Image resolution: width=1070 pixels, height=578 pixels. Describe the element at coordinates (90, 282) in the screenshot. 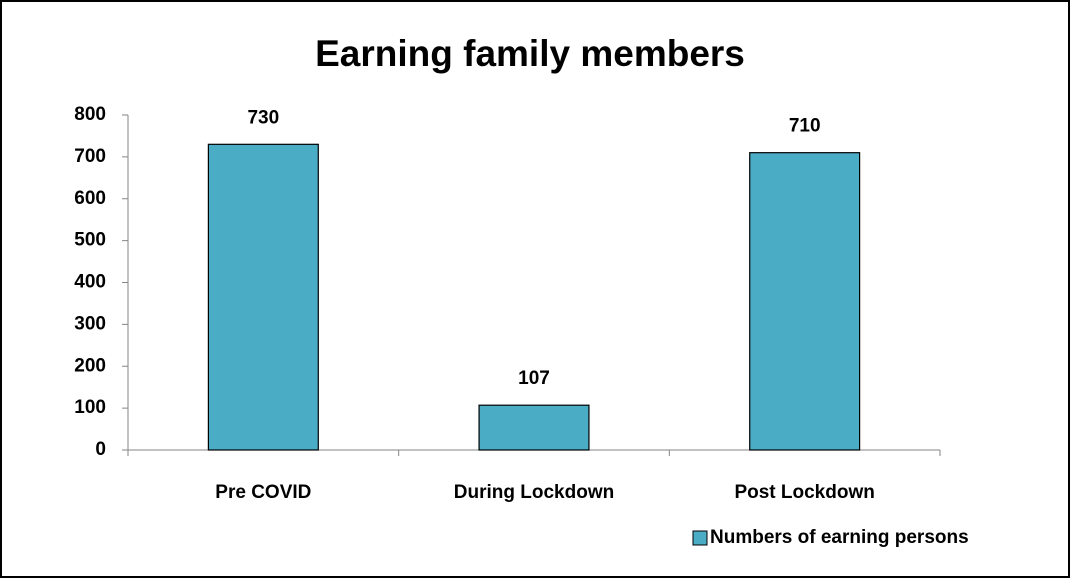

I see `y-tick-label: 400` at that location.